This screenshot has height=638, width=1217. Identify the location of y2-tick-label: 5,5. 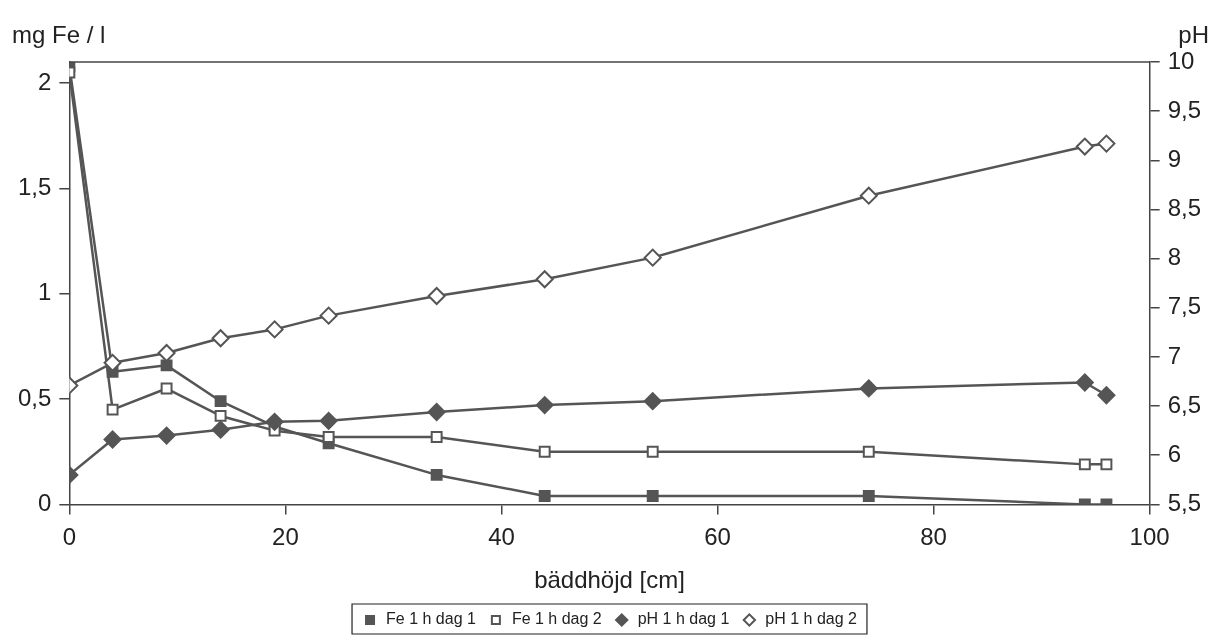
(1184, 503).